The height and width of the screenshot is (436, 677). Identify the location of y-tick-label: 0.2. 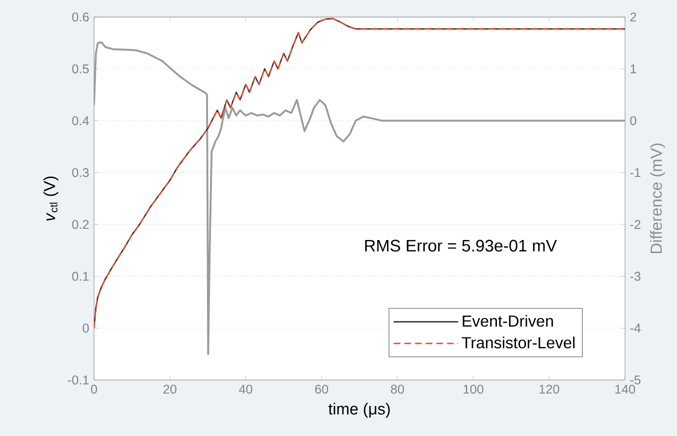
(80, 224).